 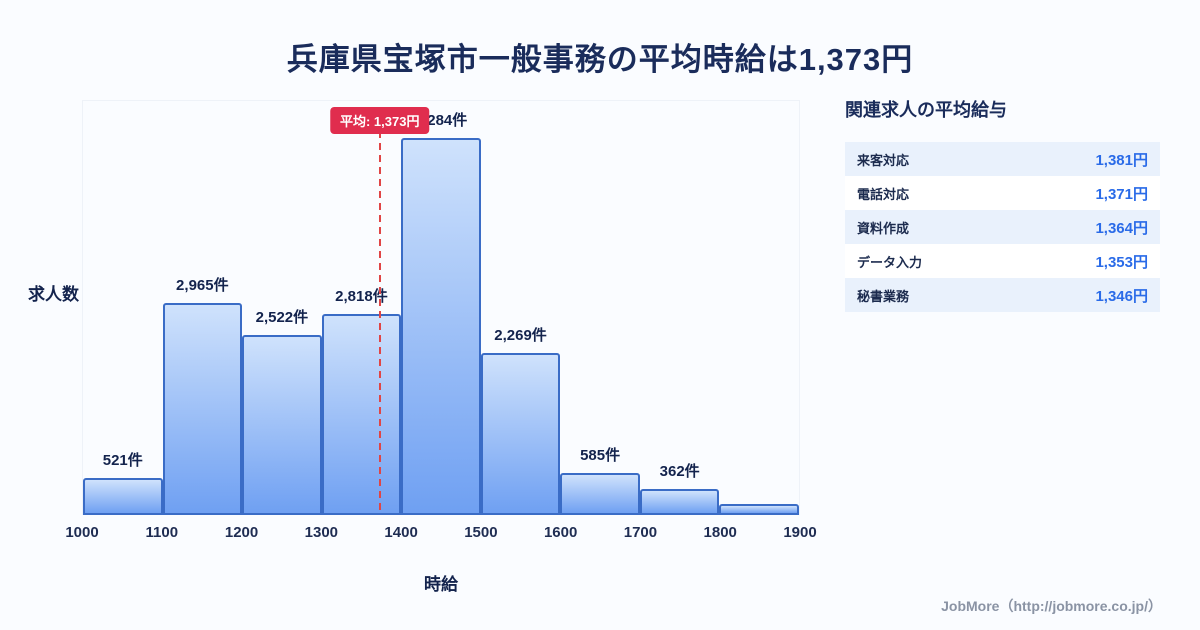 What do you see at coordinates (560, 532) in the screenshot?
I see `x-tick-label: 1600` at bounding box center [560, 532].